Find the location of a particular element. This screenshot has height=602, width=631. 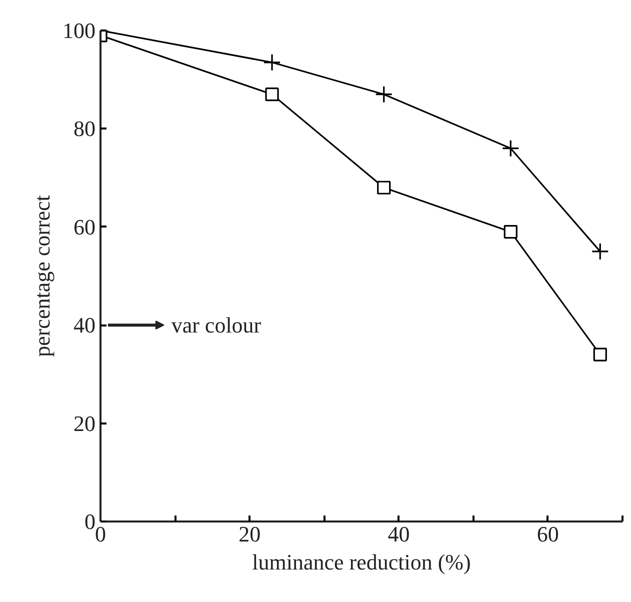

y-tick-label: 20 is located at coordinates (85, 423).